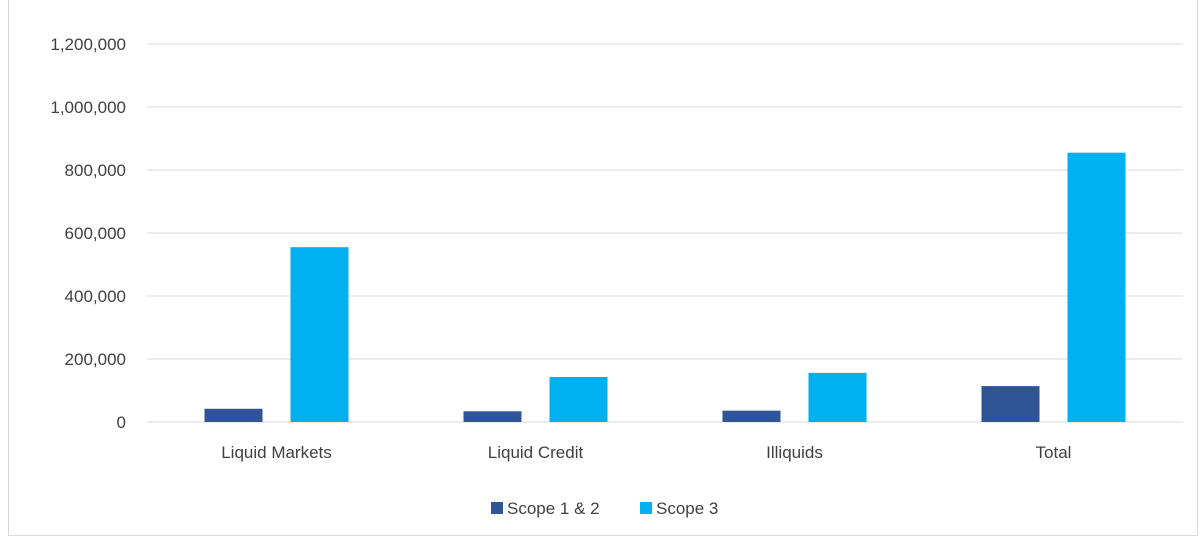 Image resolution: width=1200 pixels, height=538 pixels. I want to click on x-tick-label: Liquid Credit, so click(536, 452).